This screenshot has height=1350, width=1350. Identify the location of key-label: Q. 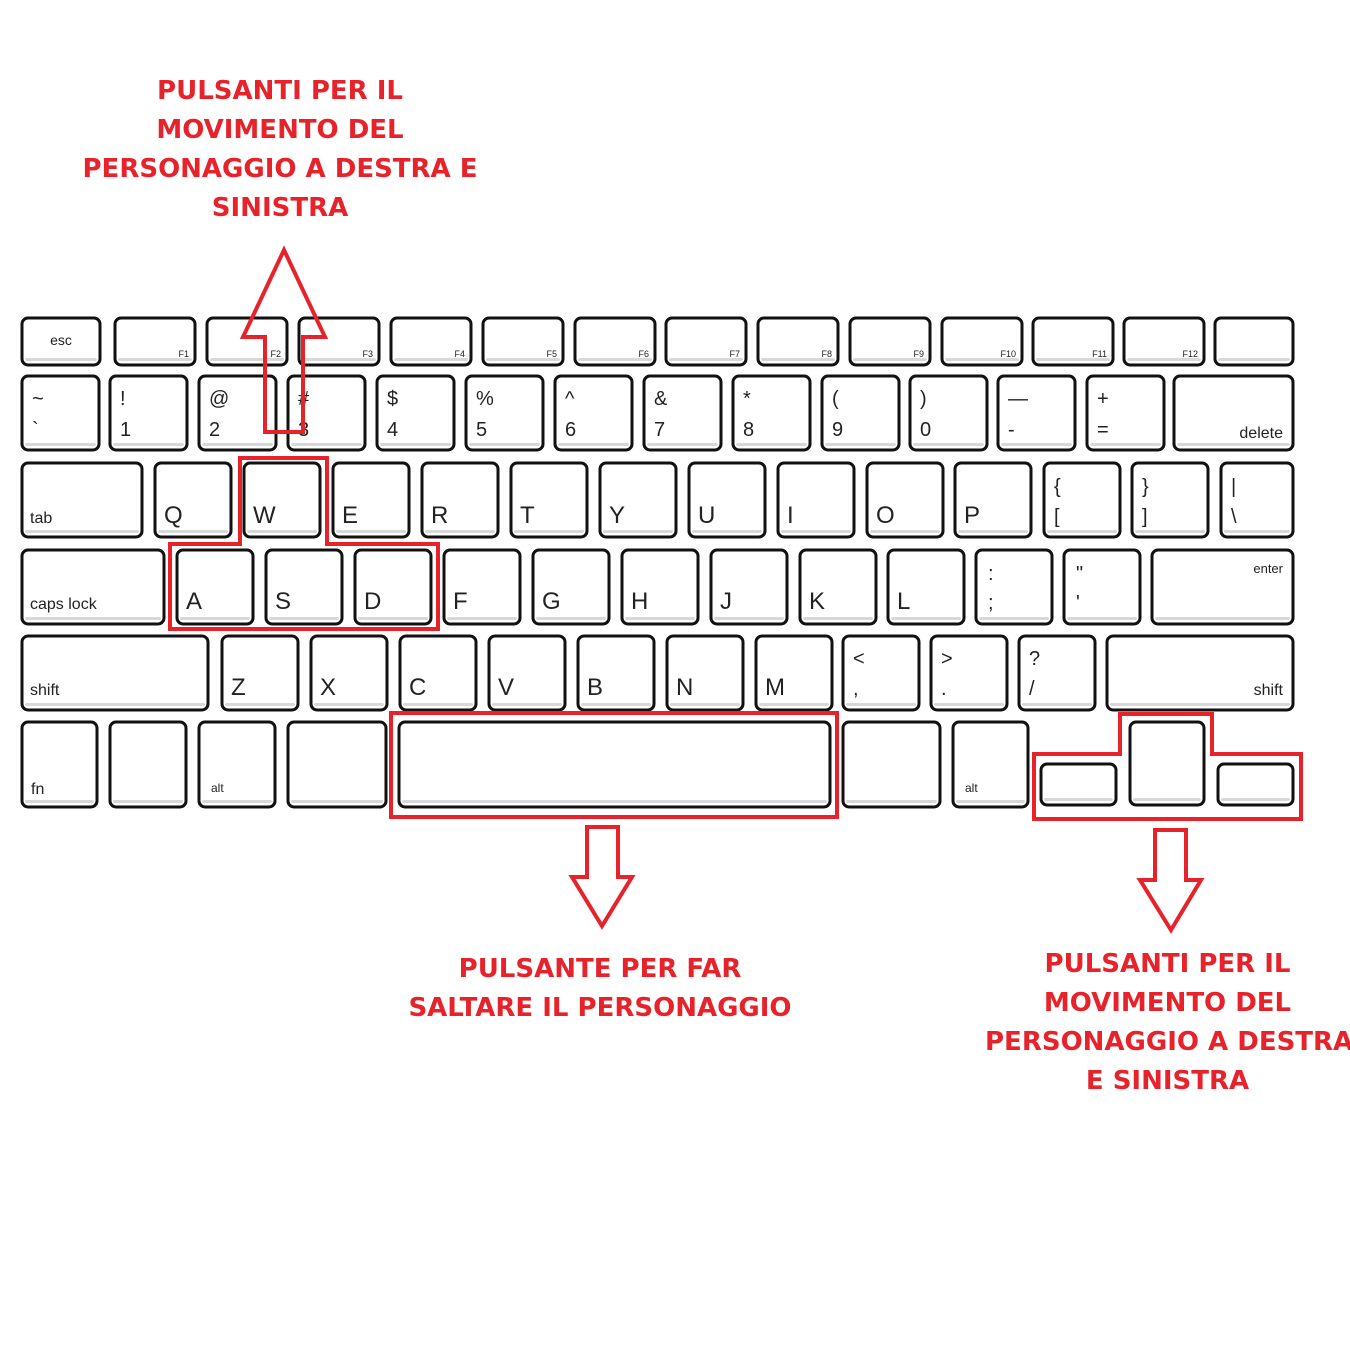
(173, 515).